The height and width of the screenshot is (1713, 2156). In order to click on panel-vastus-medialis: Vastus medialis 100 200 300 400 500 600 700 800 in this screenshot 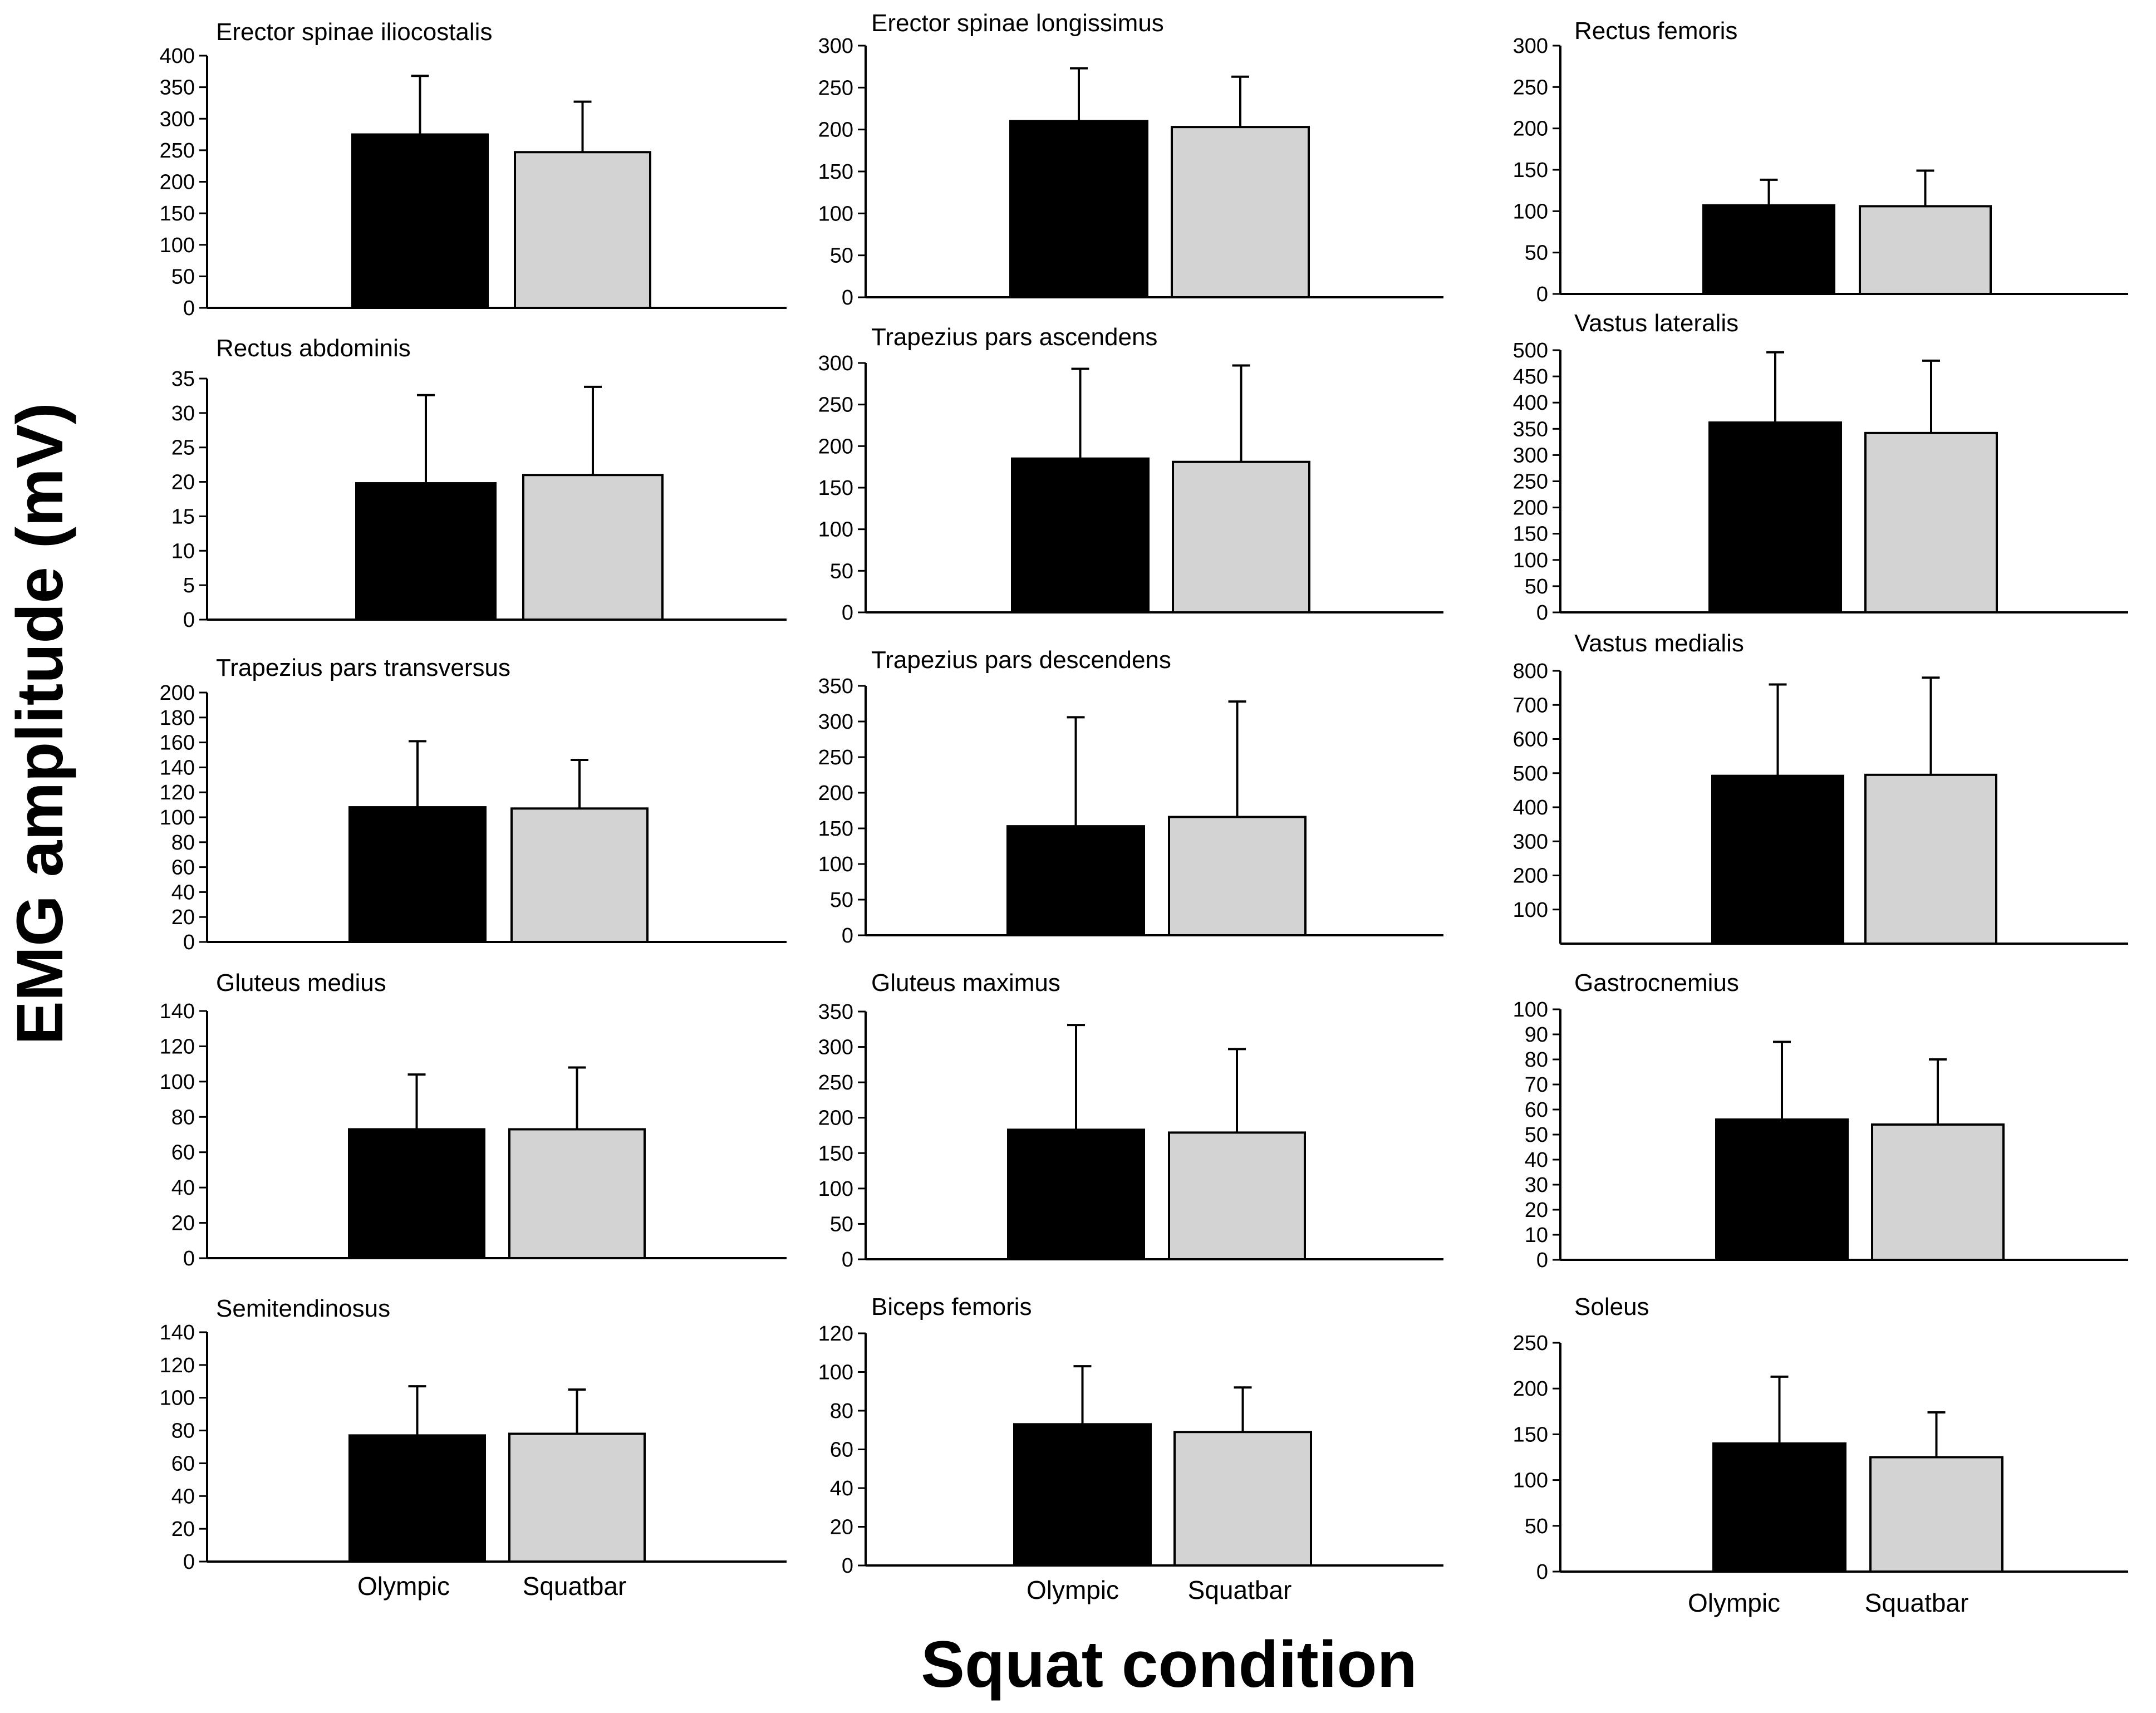, I will do `click(1821, 787)`.